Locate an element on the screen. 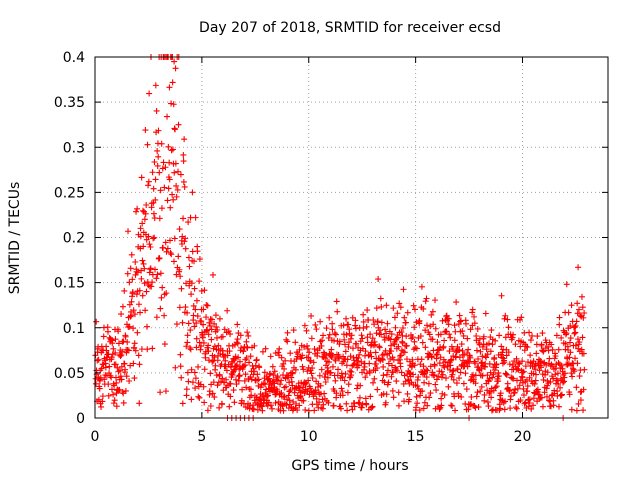 Image resolution: width=640 pixels, height=480 pixels. y-tick-label: 0.05 is located at coordinates (69, 374).